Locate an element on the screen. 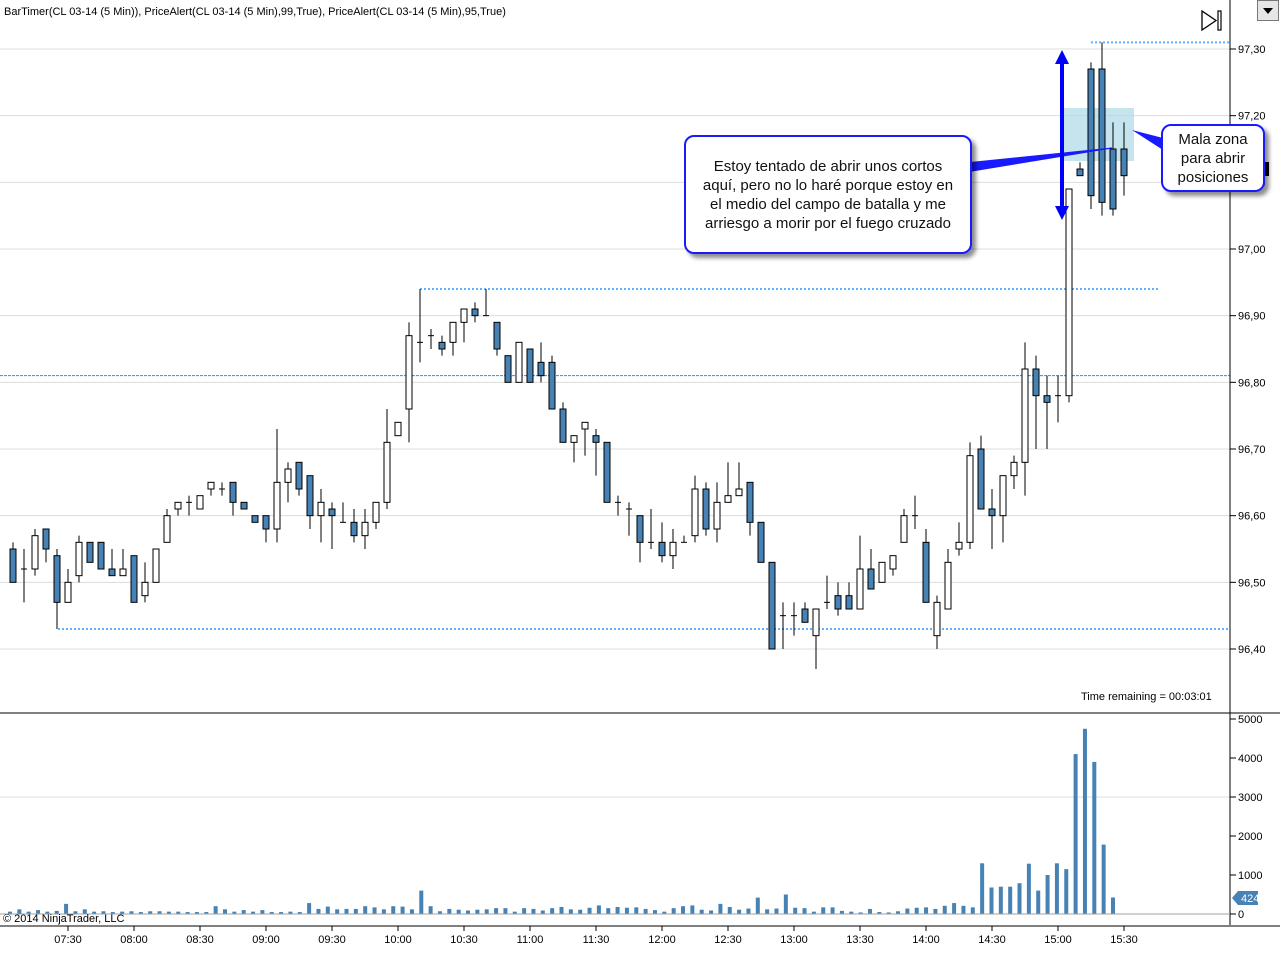 The image size is (1280, 953). svg-text: 96,60 is located at coordinates (1252, 517).